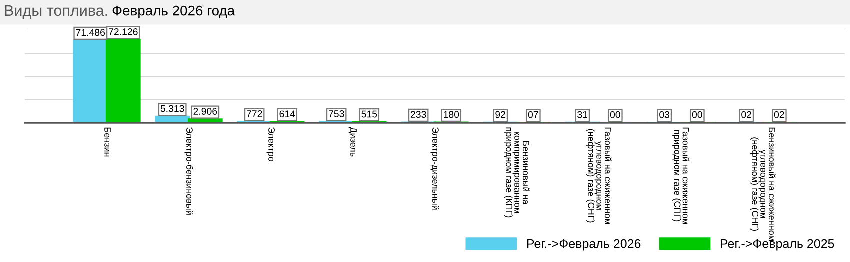  Describe the element at coordinates (517, 173) in the screenshot. I see `x-tick-label: Бензиновый на компримированном природном газе (КПГ)` at that location.